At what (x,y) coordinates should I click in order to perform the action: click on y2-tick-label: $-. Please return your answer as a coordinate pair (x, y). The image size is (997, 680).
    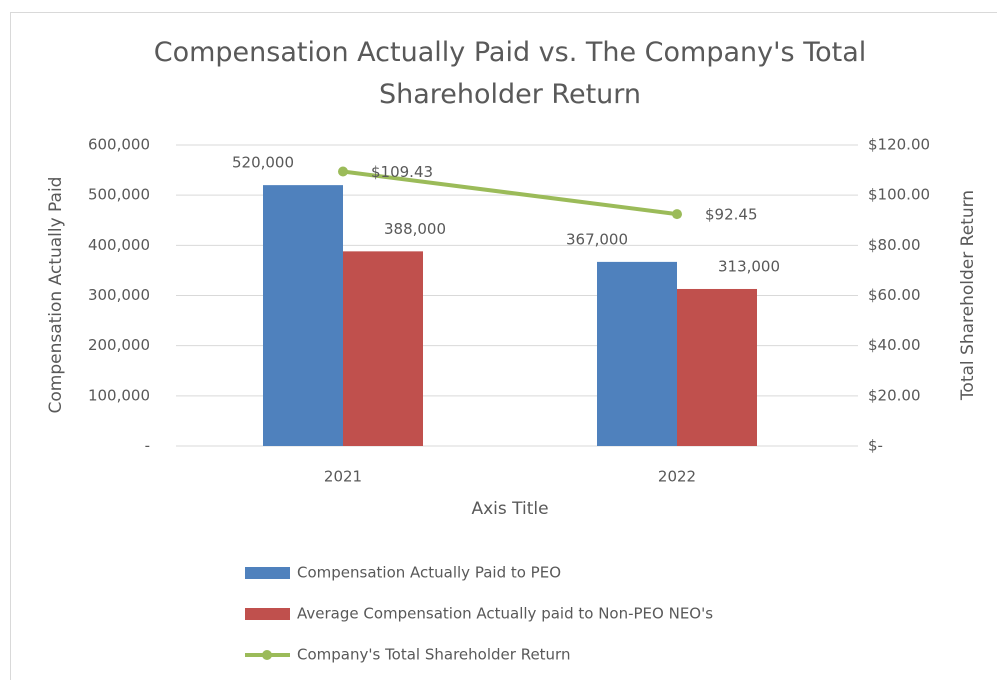
    Looking at the image, I should click on (875, 446).